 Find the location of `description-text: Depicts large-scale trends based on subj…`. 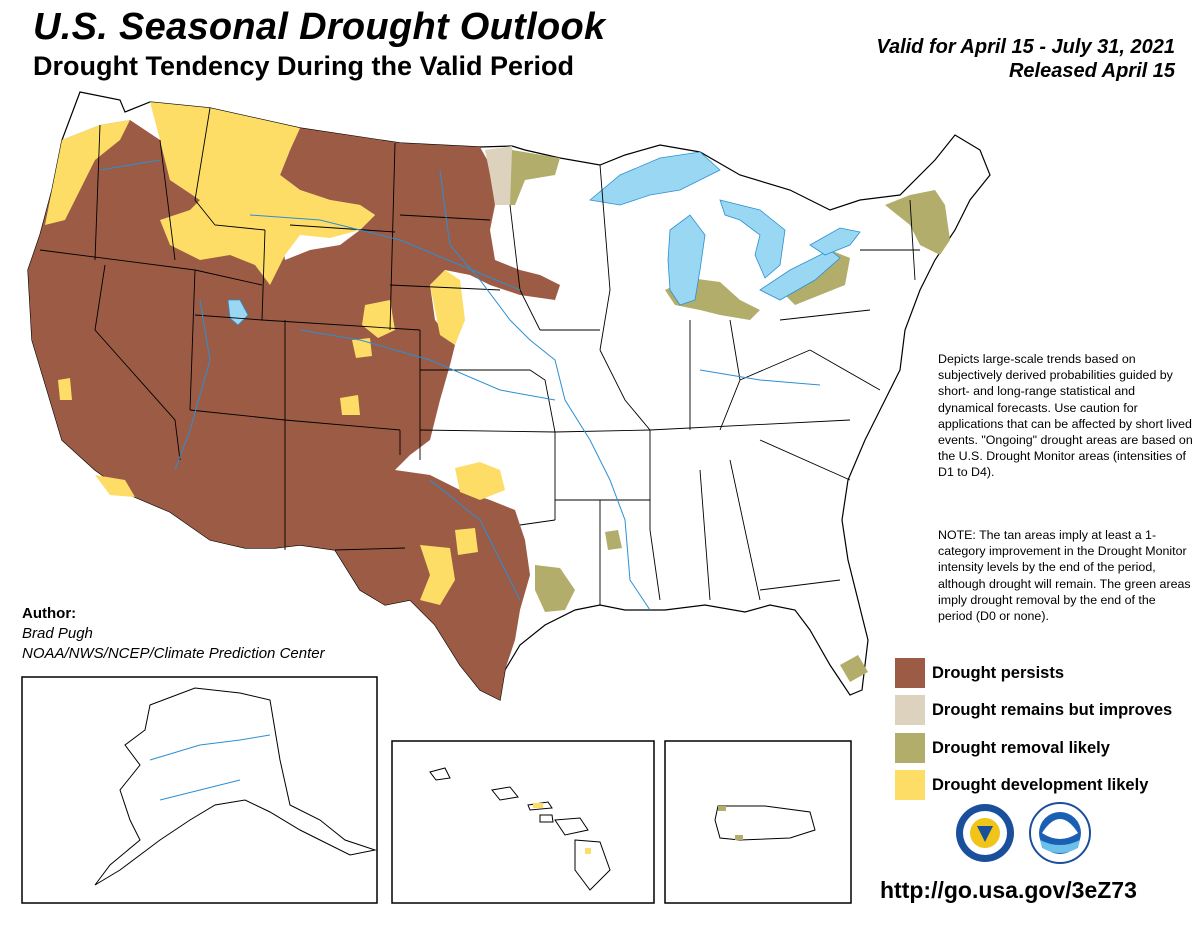

description-text: Depicts large-scale trends based on subj… is located at coordinates (1065, 416).